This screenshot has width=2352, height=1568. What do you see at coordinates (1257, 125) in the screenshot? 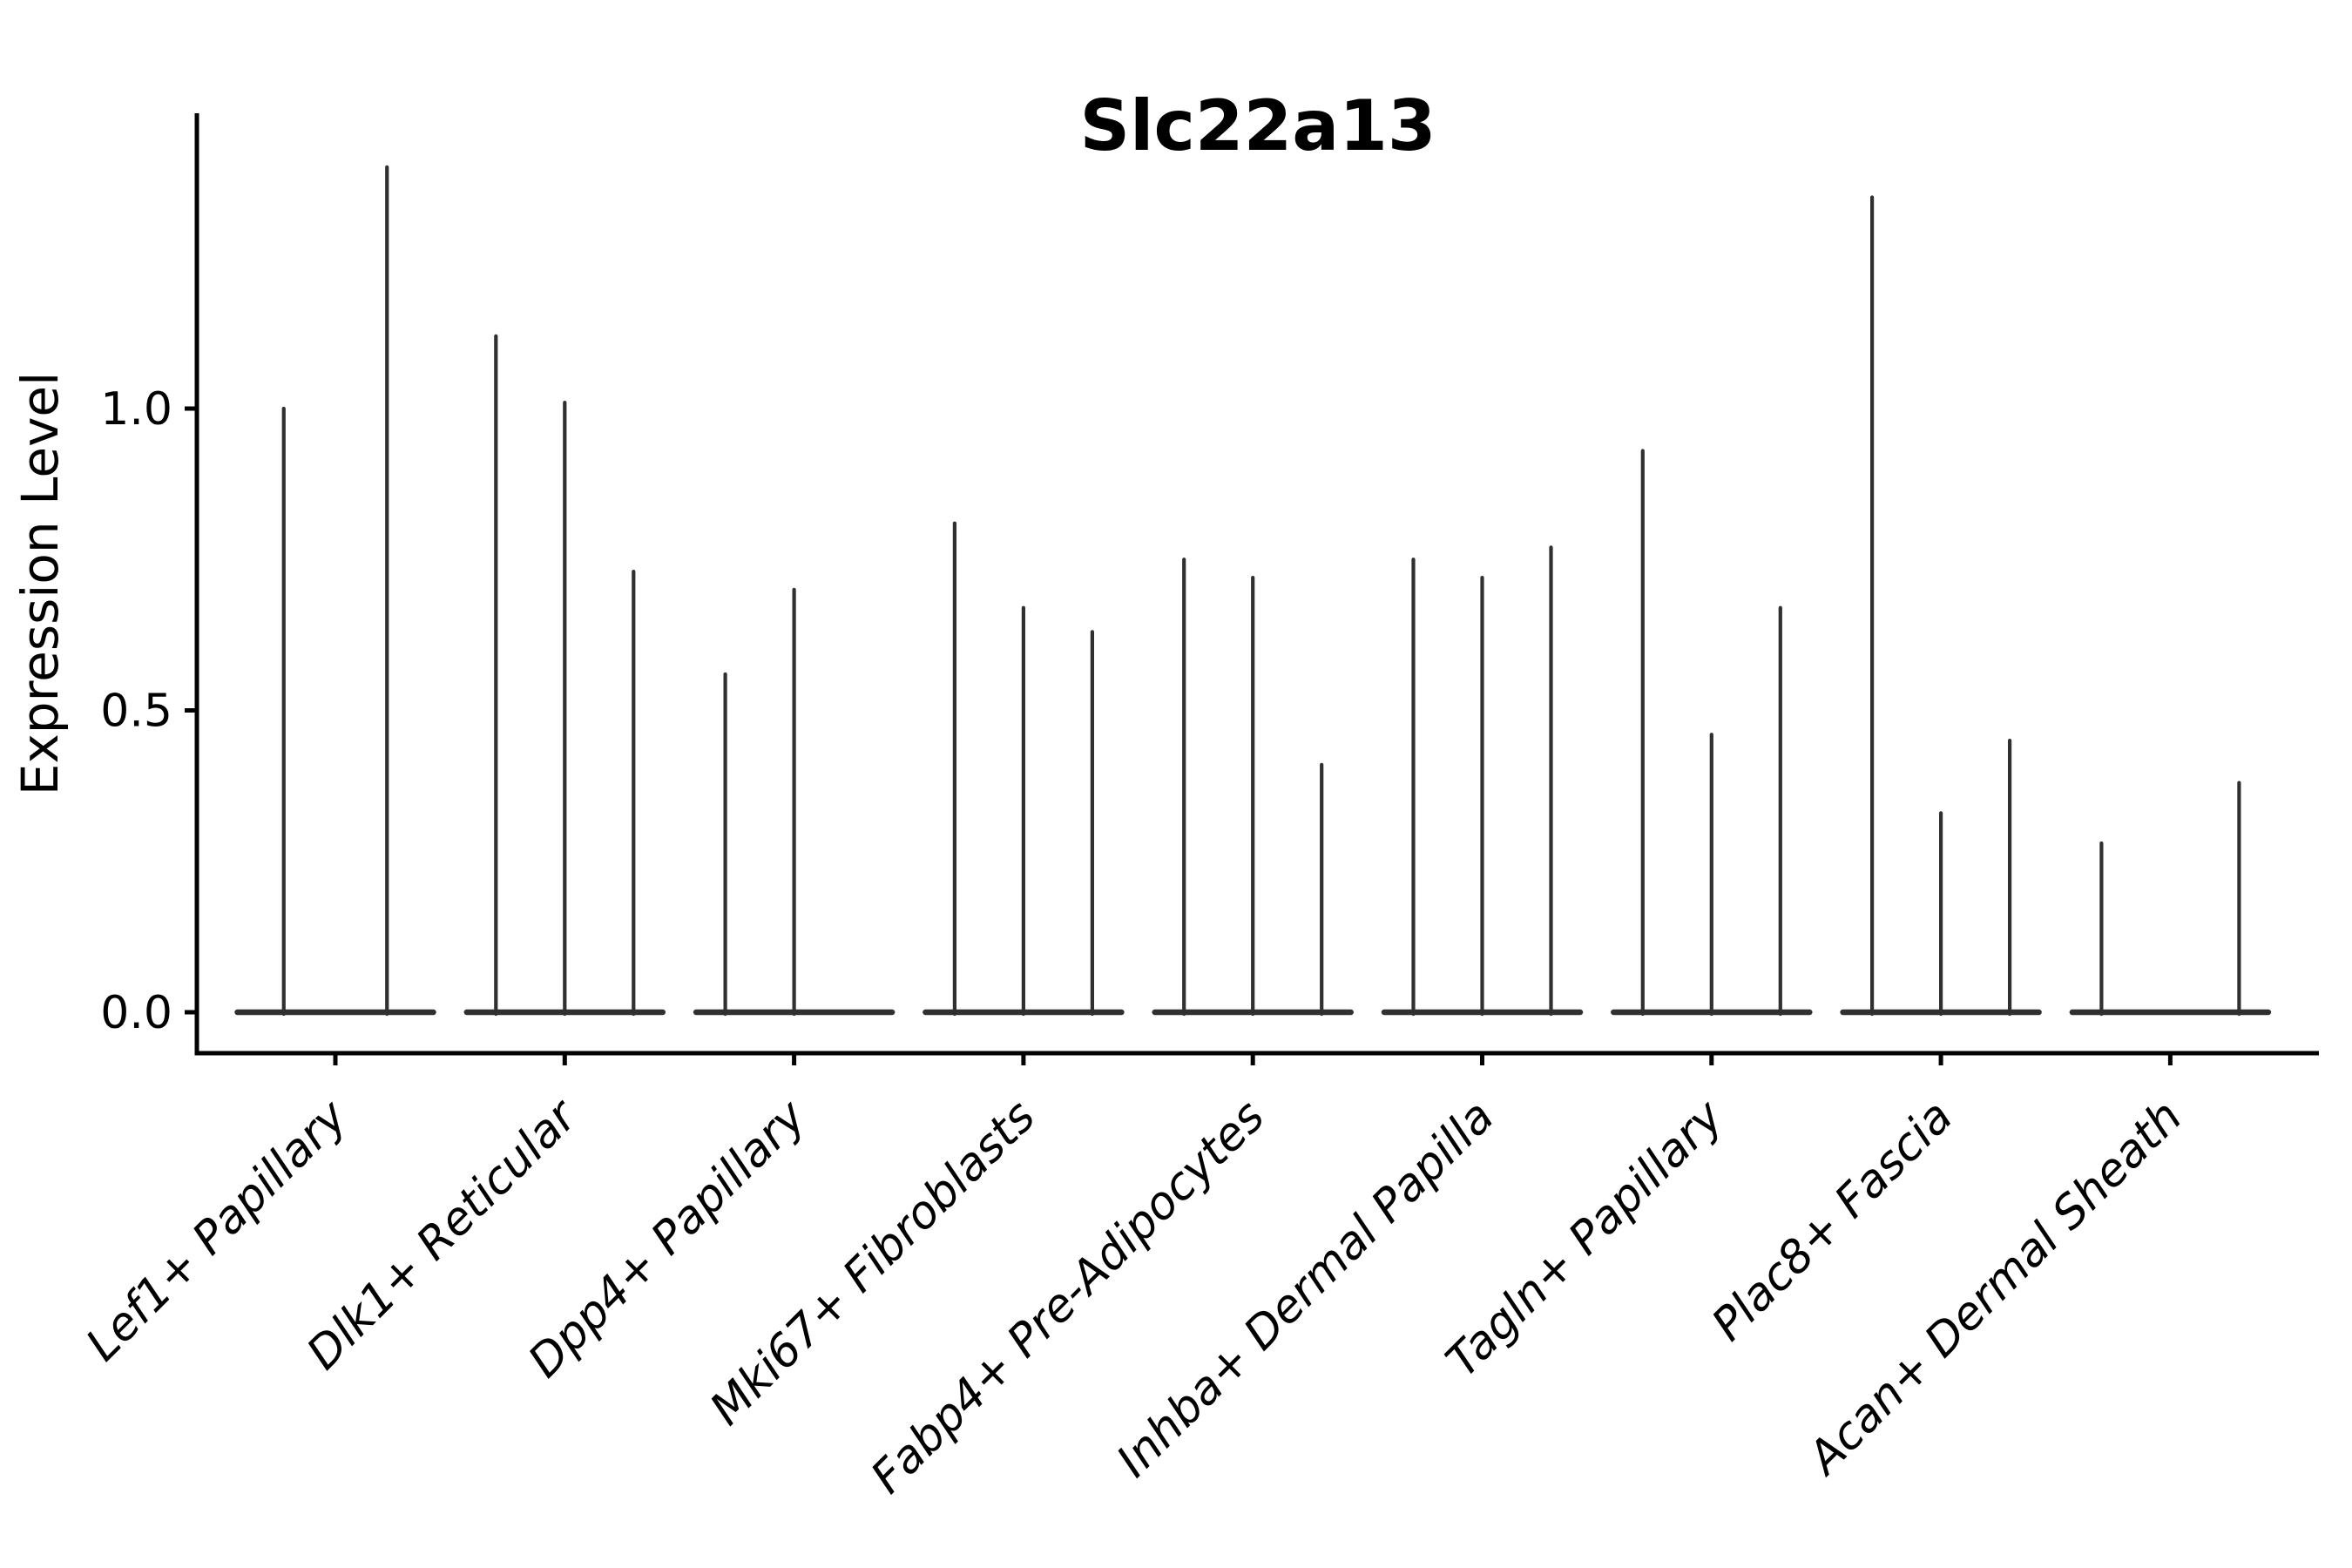
I see `chart-title: Slc22a13` at bounding box center [1257, 125].